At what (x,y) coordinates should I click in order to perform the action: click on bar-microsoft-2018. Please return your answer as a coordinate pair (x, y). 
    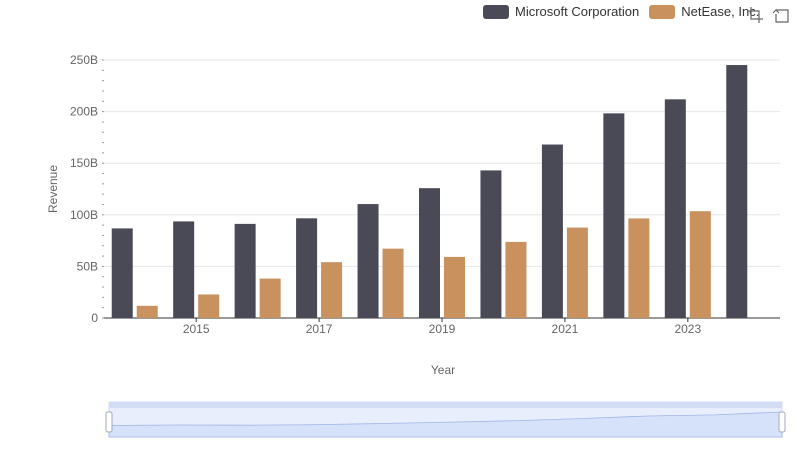
    Looking at the image, I should click on (368, 261).